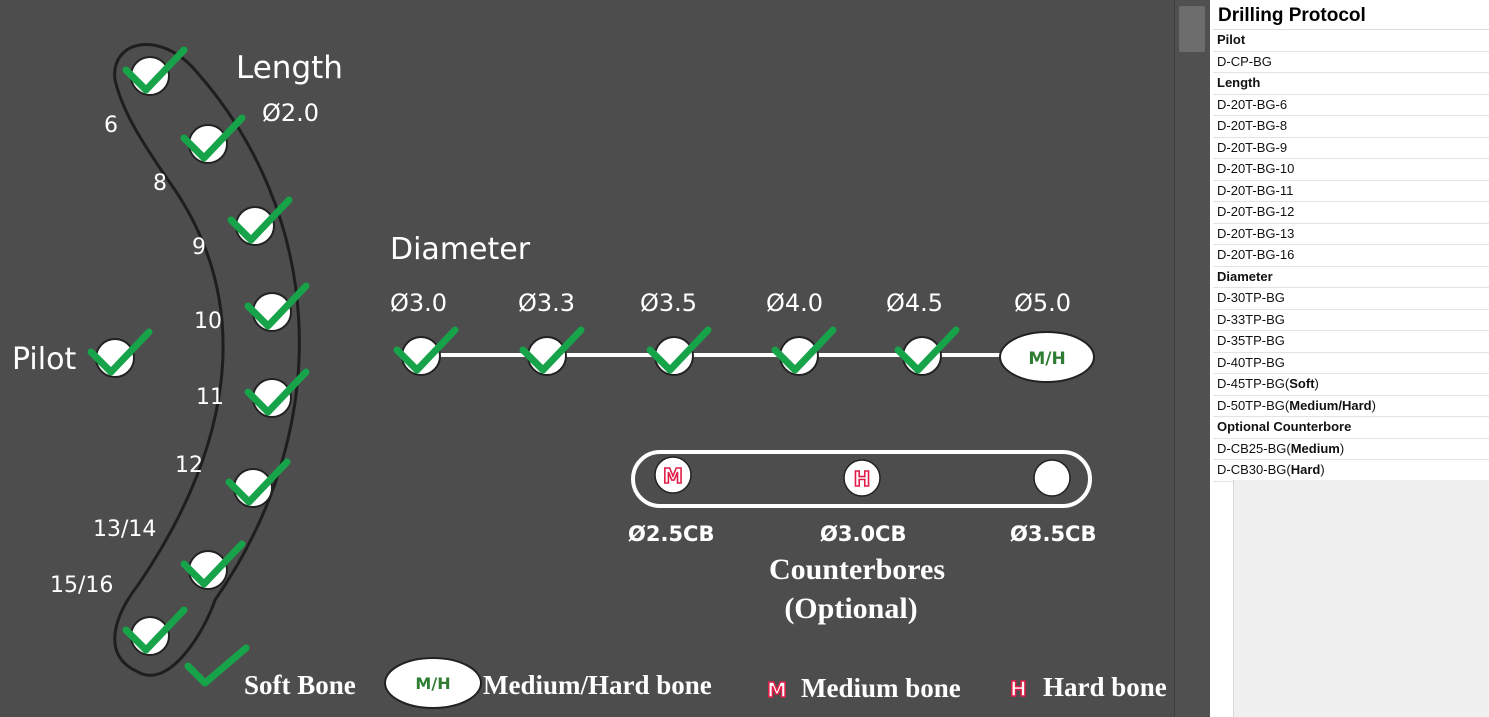  Describe the element at coordinates (1351, 127) in the screenshot. I see `protocol-row: D-20T-BG-8` at that location.